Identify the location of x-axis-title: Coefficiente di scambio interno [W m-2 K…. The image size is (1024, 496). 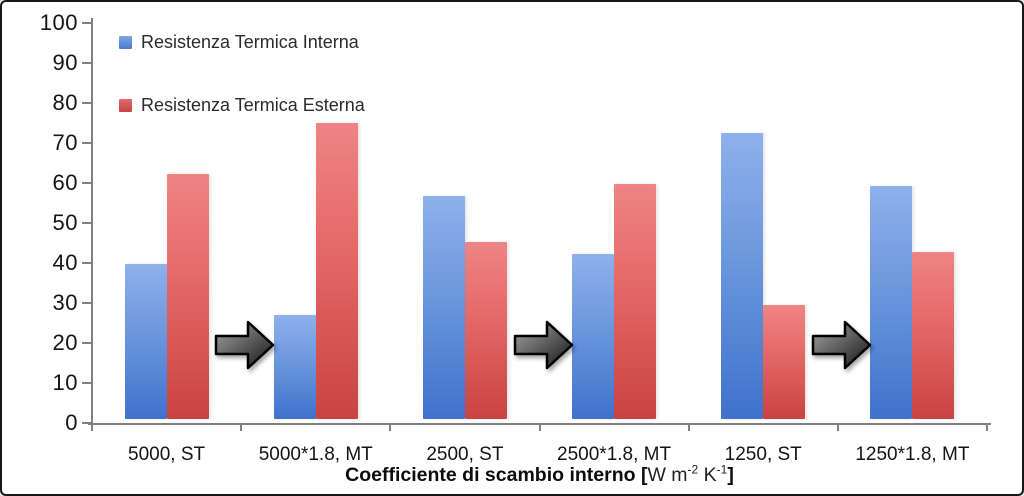
(539, 474).